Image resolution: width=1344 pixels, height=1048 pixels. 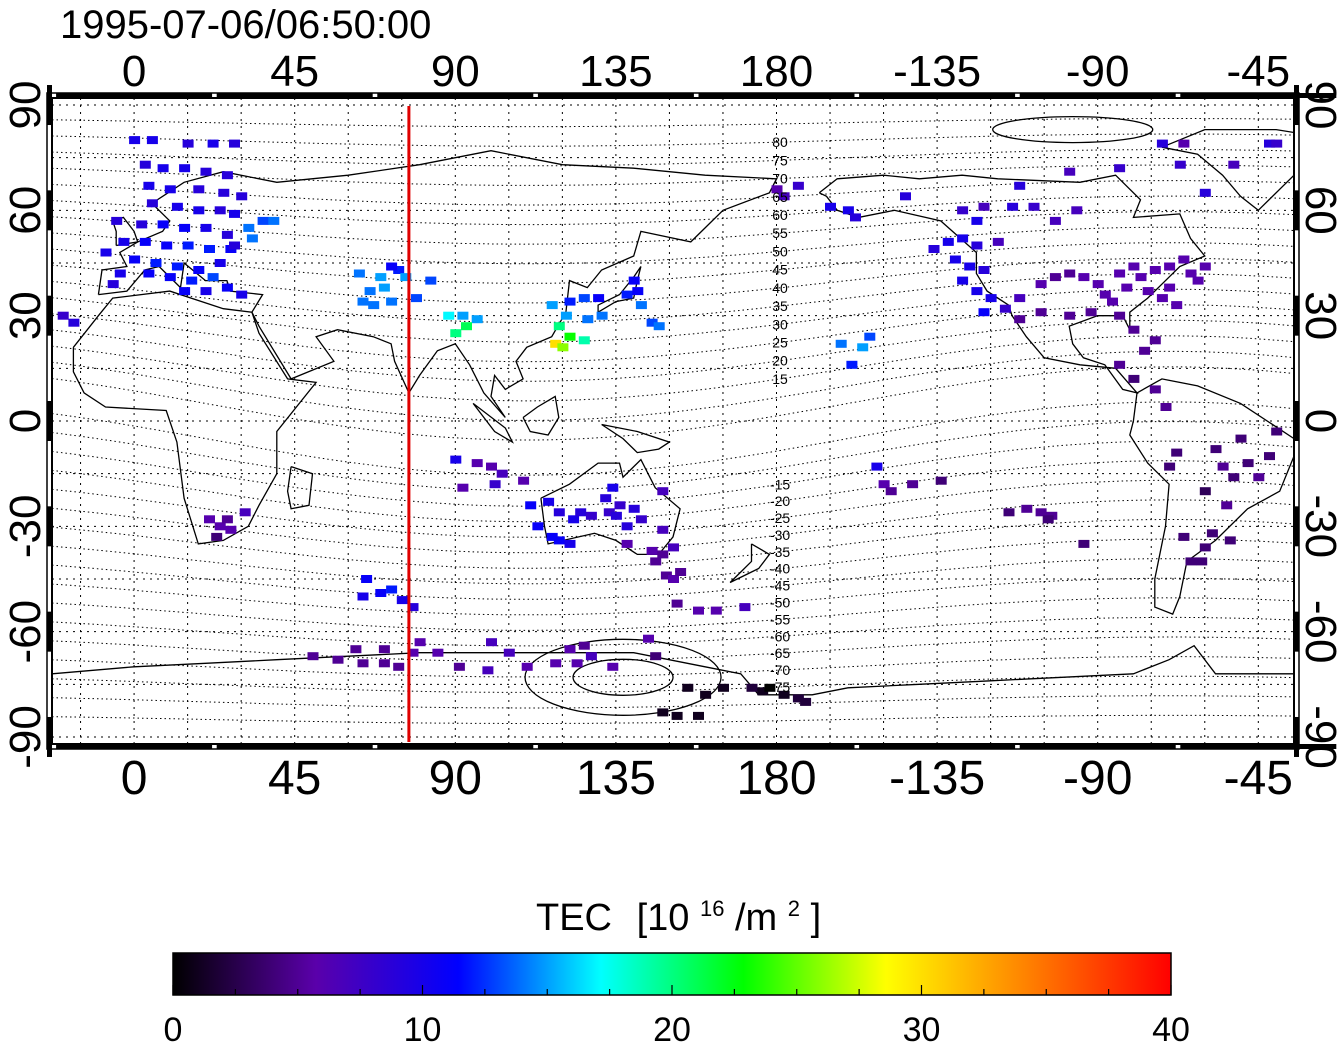 I want to click on colorbar-unit-prefix: [10, so click(x=663, y=918).